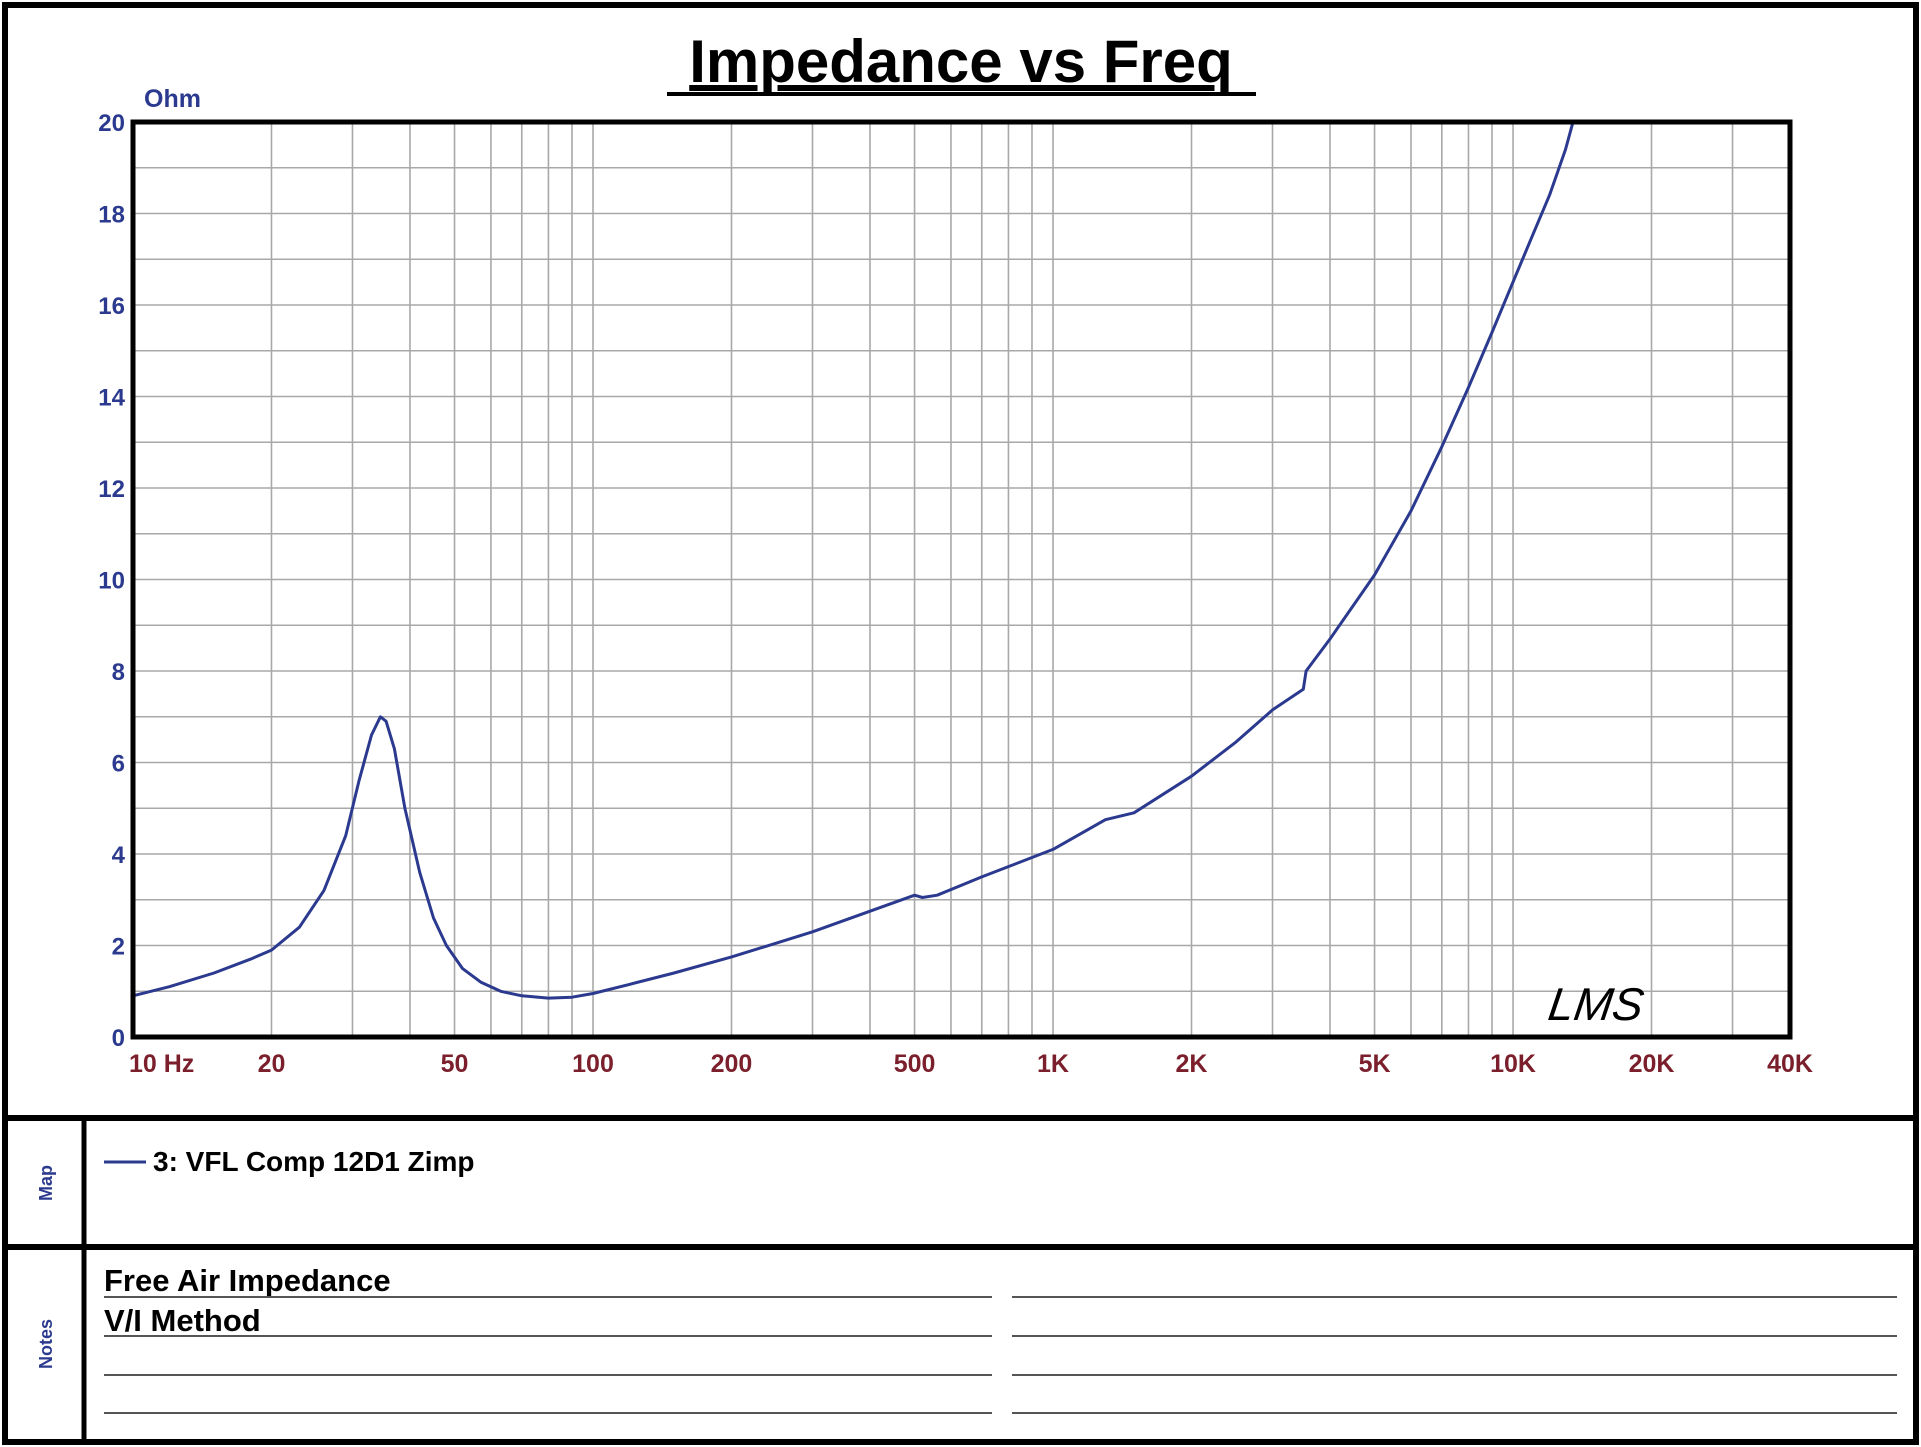  Describe the element at coordinates (971, 1064) in the screenshot. I see `x-tick-labels: 10 Hz 20 50 100 200 500 1K 2K 5K 10K 20K 40K` at that location.